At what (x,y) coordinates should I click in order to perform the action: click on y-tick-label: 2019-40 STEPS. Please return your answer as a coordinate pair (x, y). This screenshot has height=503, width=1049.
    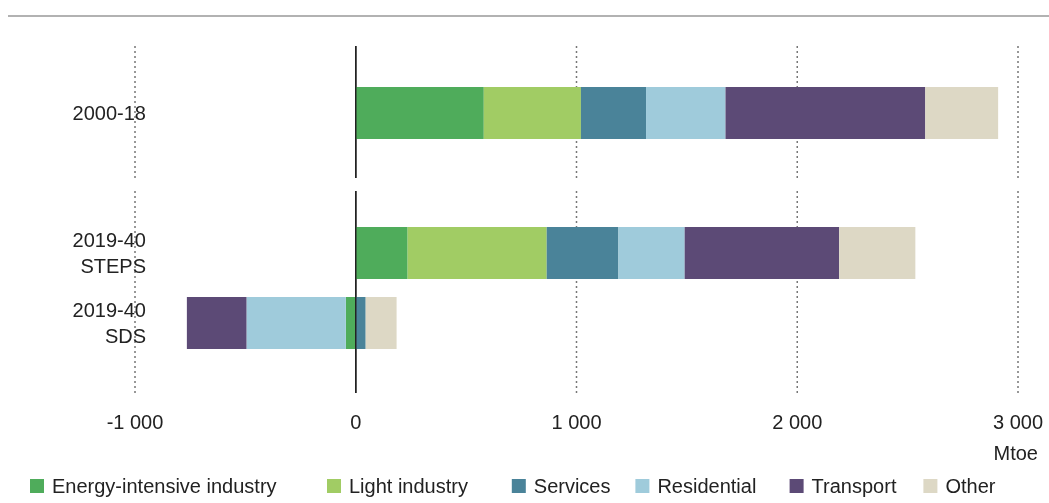
    Looking at the image, I should click on (109, 253).